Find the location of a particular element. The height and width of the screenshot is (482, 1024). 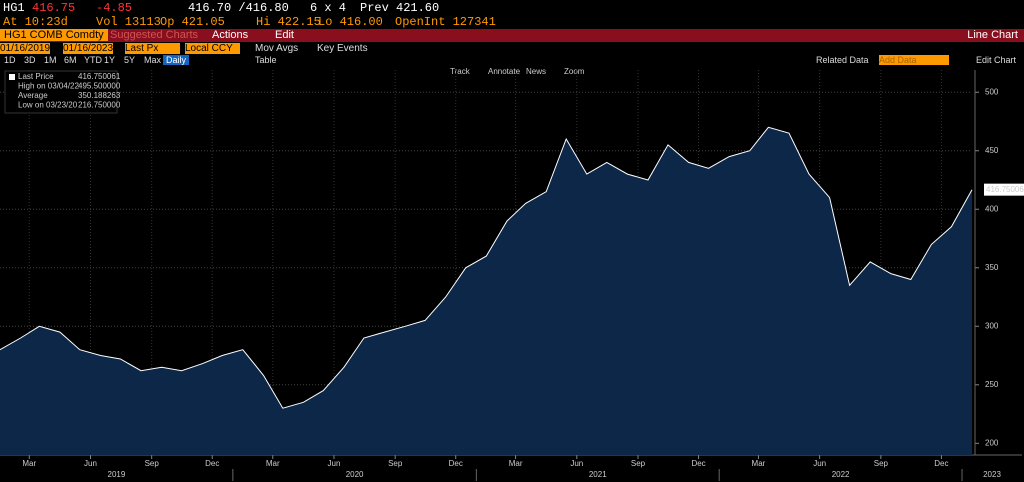

period: 1D is located at coordinates (10, 60).